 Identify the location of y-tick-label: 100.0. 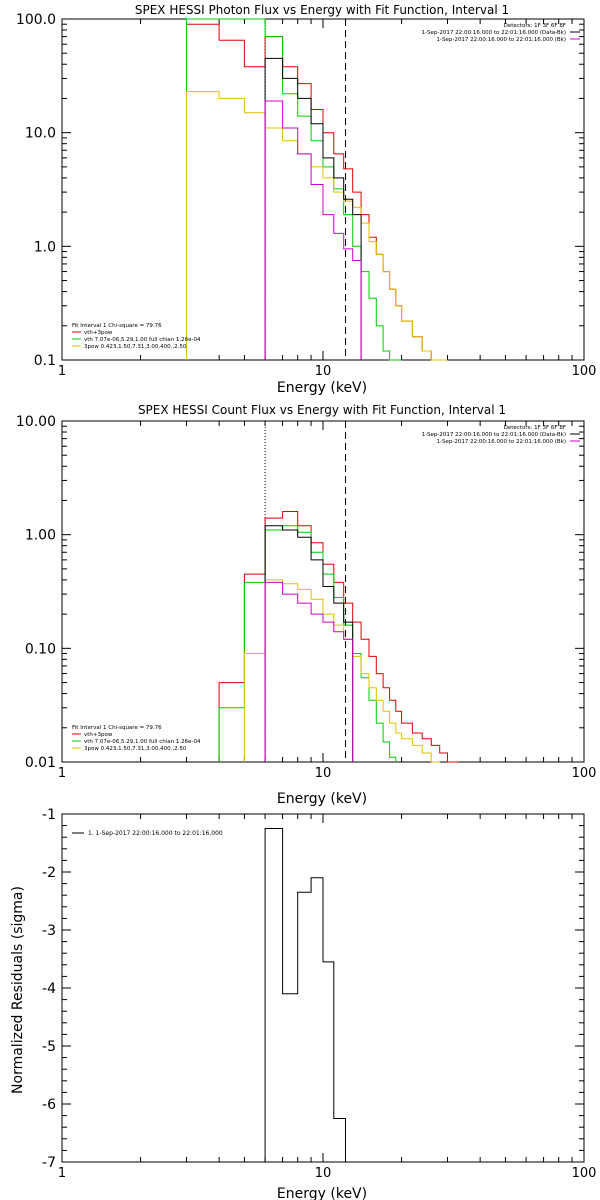
(36, 20).